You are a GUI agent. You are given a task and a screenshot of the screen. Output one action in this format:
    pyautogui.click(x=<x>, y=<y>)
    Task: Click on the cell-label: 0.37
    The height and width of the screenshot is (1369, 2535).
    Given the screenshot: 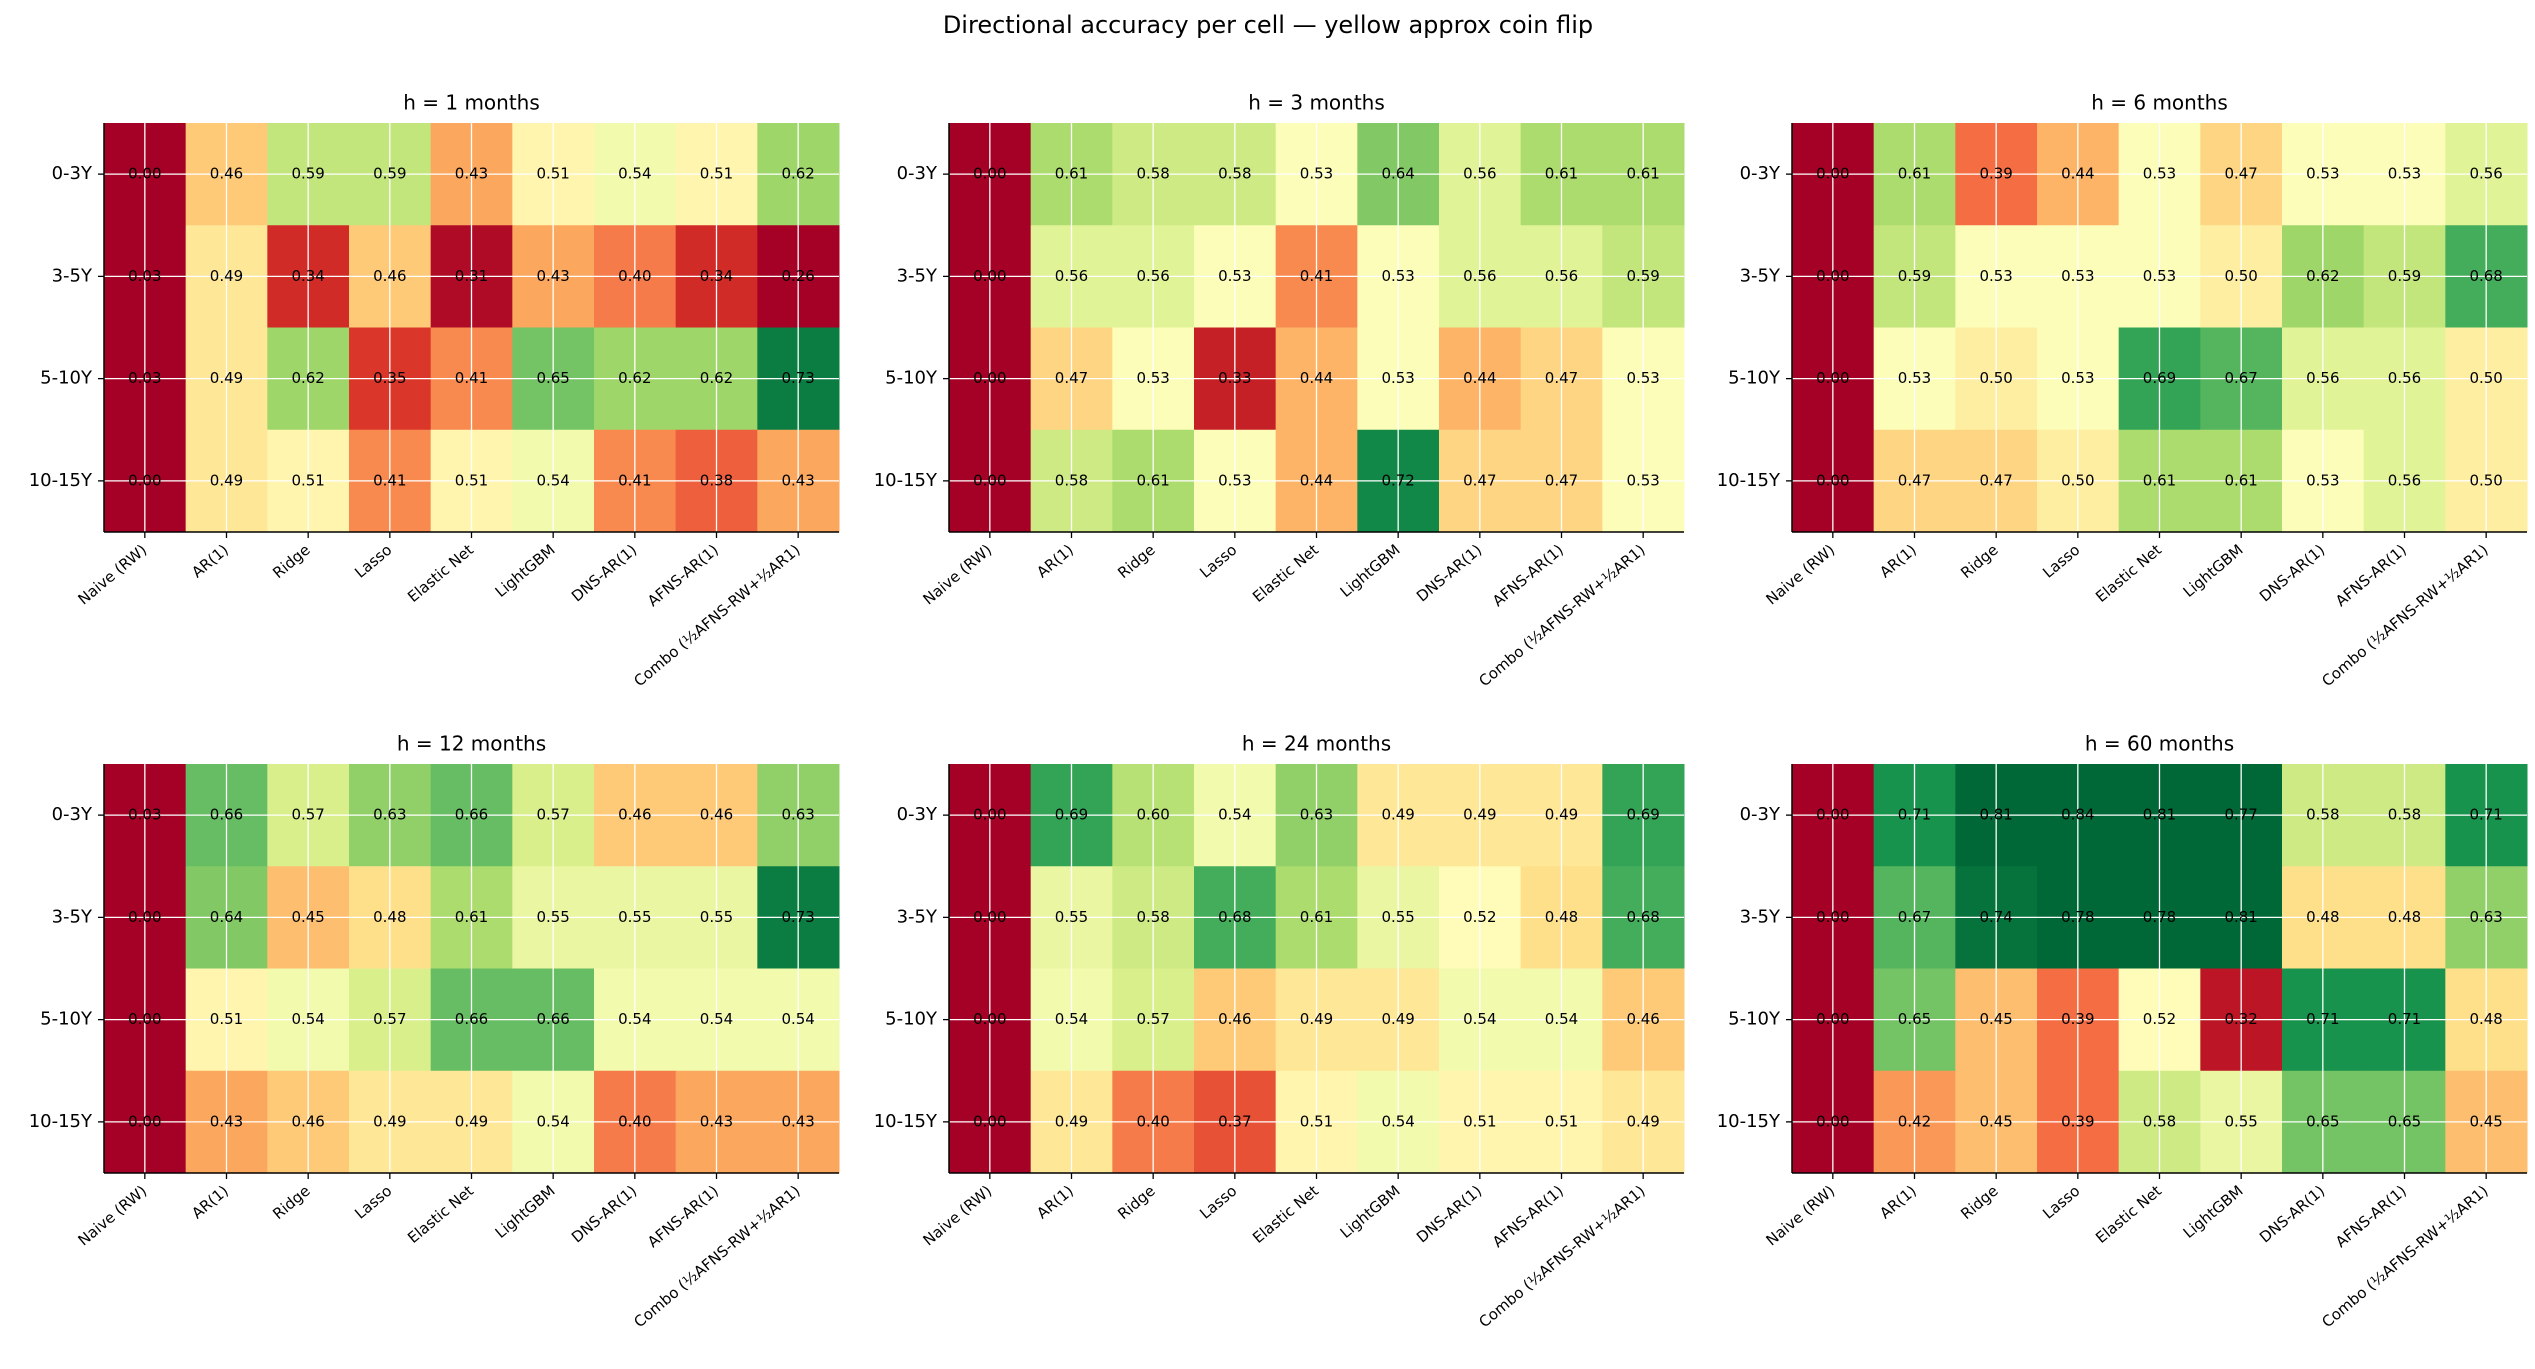 What is the action you would take?
    pyautogui.click(x=1234, y=1121)
    